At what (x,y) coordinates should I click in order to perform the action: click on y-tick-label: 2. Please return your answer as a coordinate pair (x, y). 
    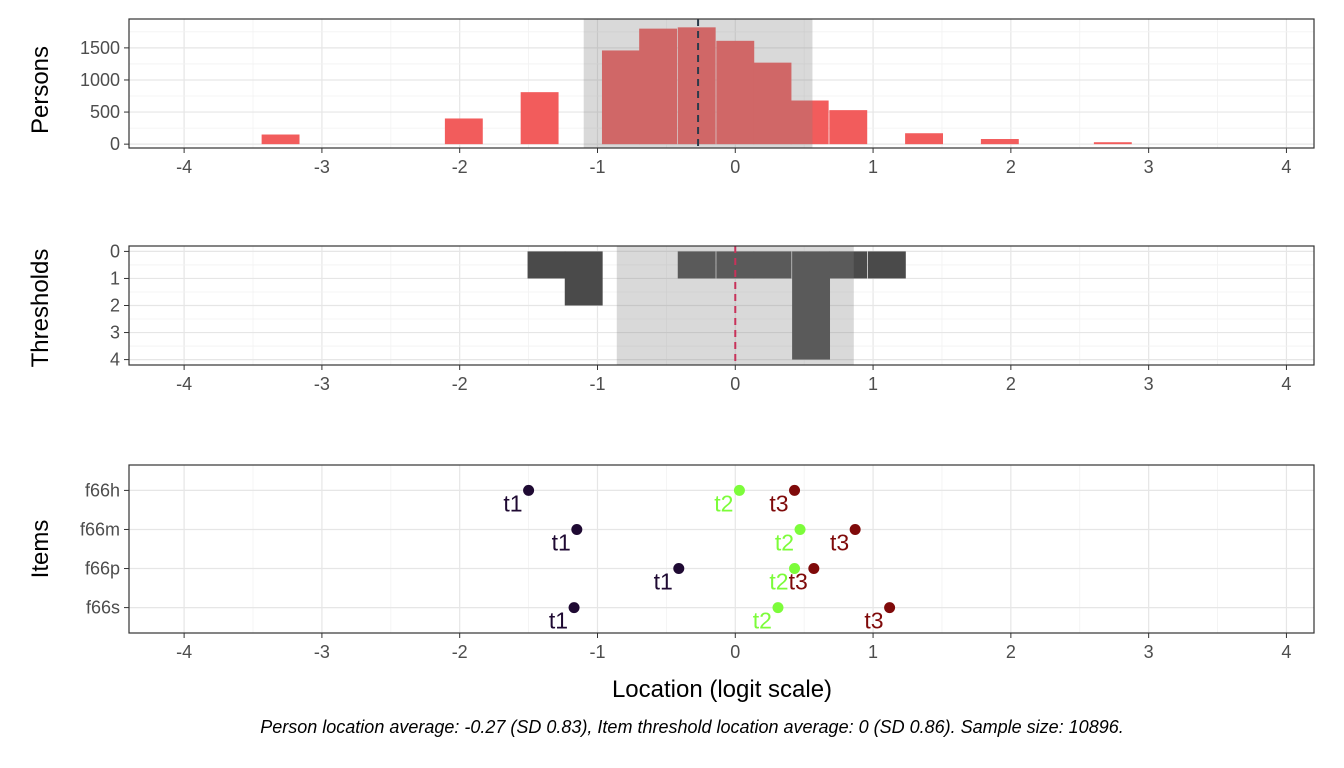
    Looking at the image, I should click on (115, 306).